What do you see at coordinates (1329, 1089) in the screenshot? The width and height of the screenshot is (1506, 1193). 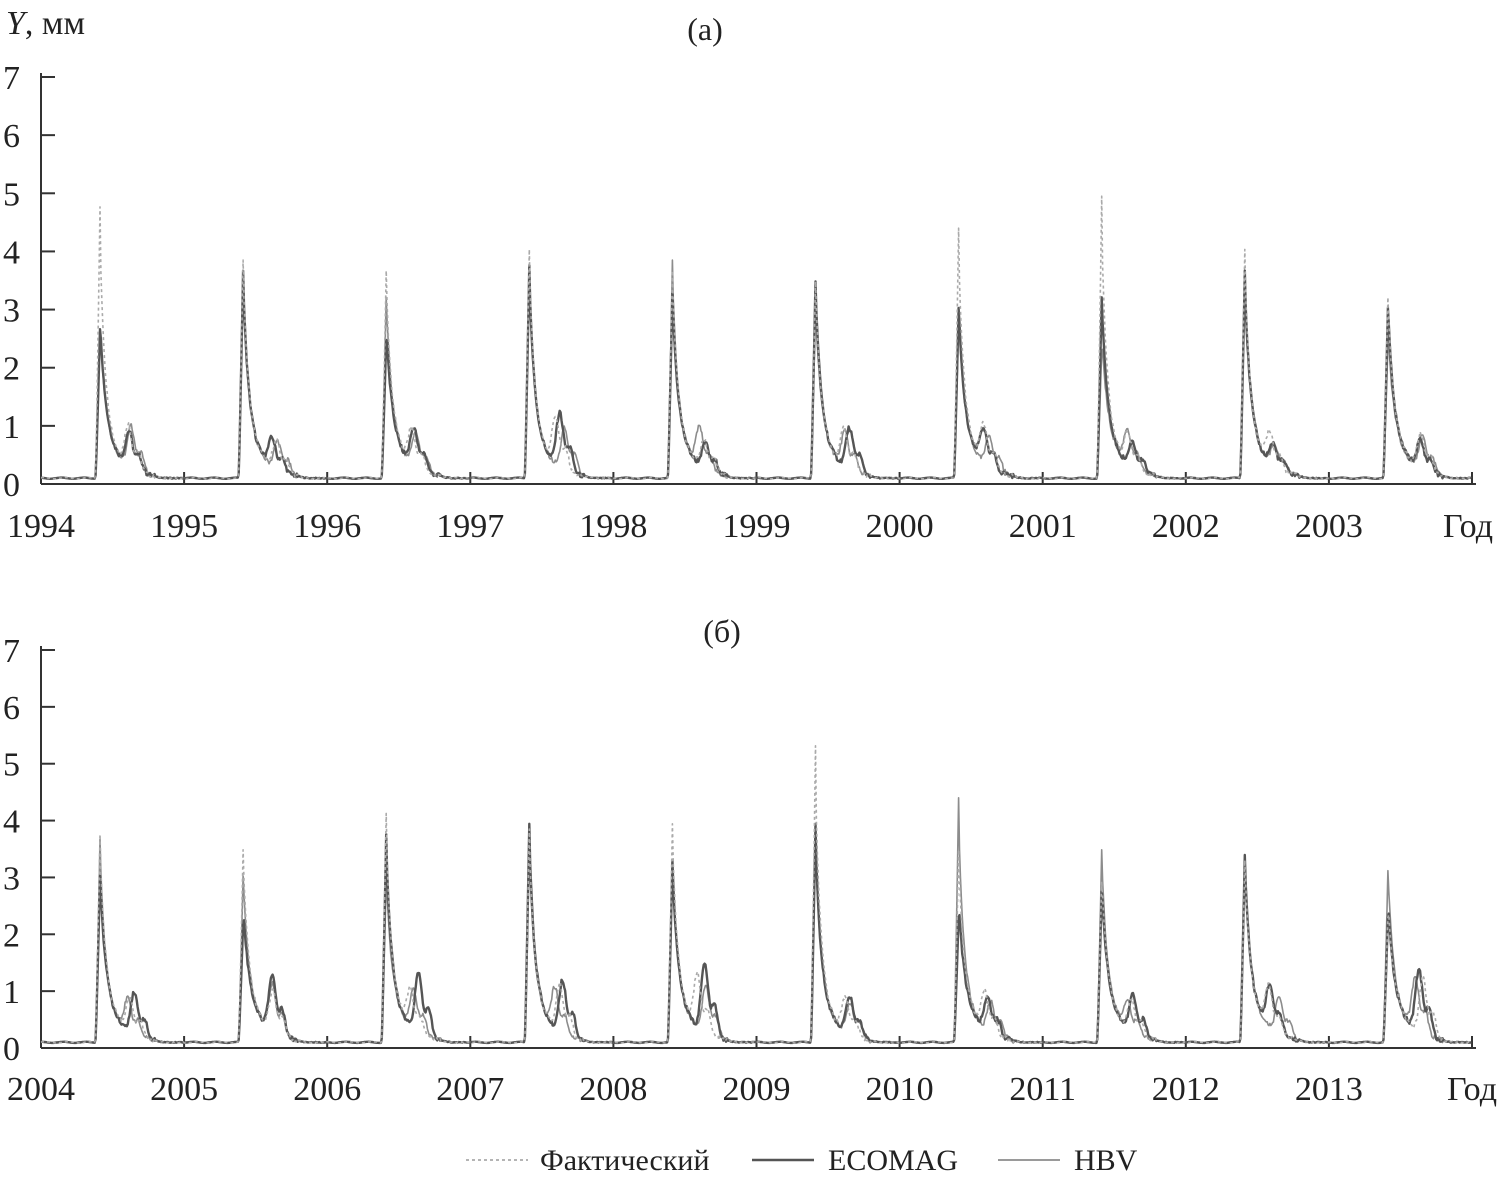 I see `x-tick-label: 2013` at bounding box center [1329, 1089].